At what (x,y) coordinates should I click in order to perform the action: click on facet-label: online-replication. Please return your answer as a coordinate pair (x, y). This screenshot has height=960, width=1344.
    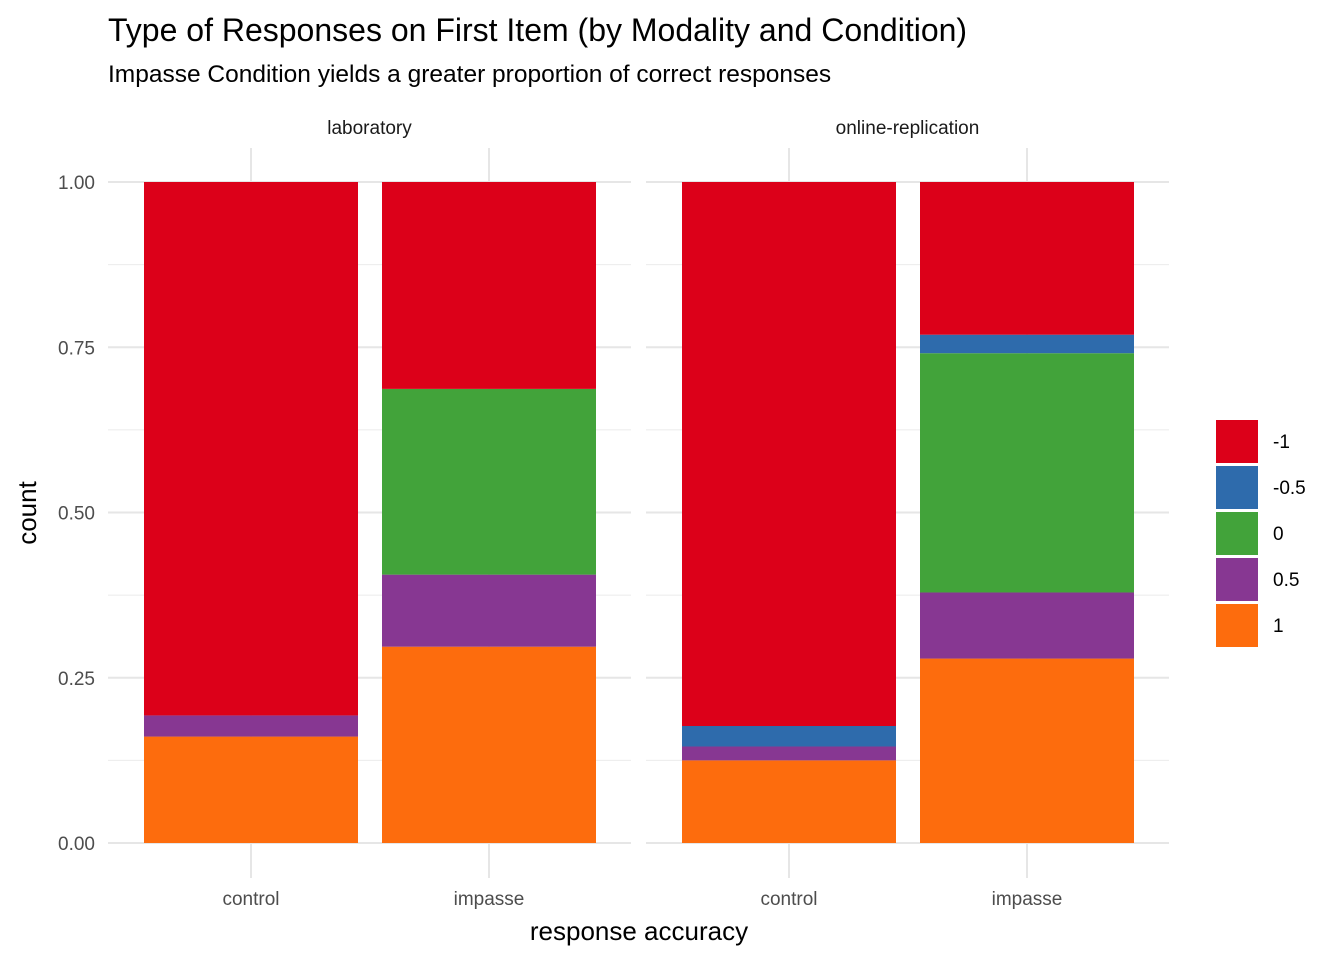
    Looking at the image, I should click on (908, 128).